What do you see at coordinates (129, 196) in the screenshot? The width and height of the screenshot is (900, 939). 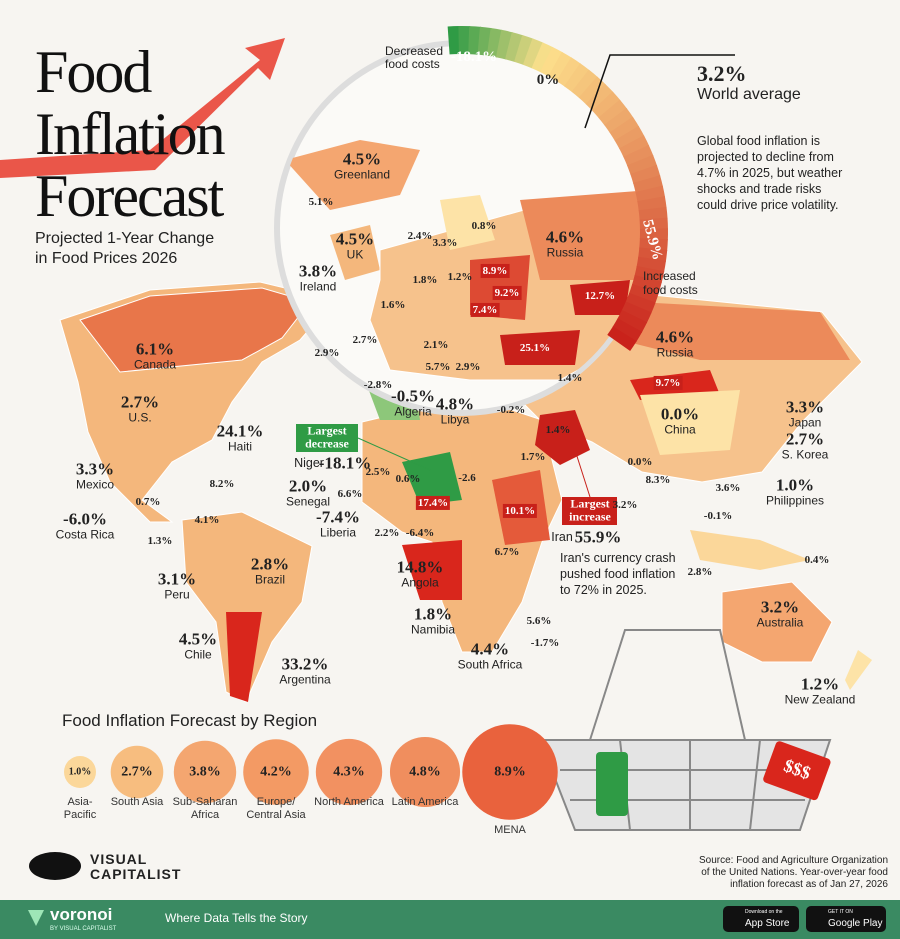 I see `title-line: Forecast` at bounding box center [129, 196].